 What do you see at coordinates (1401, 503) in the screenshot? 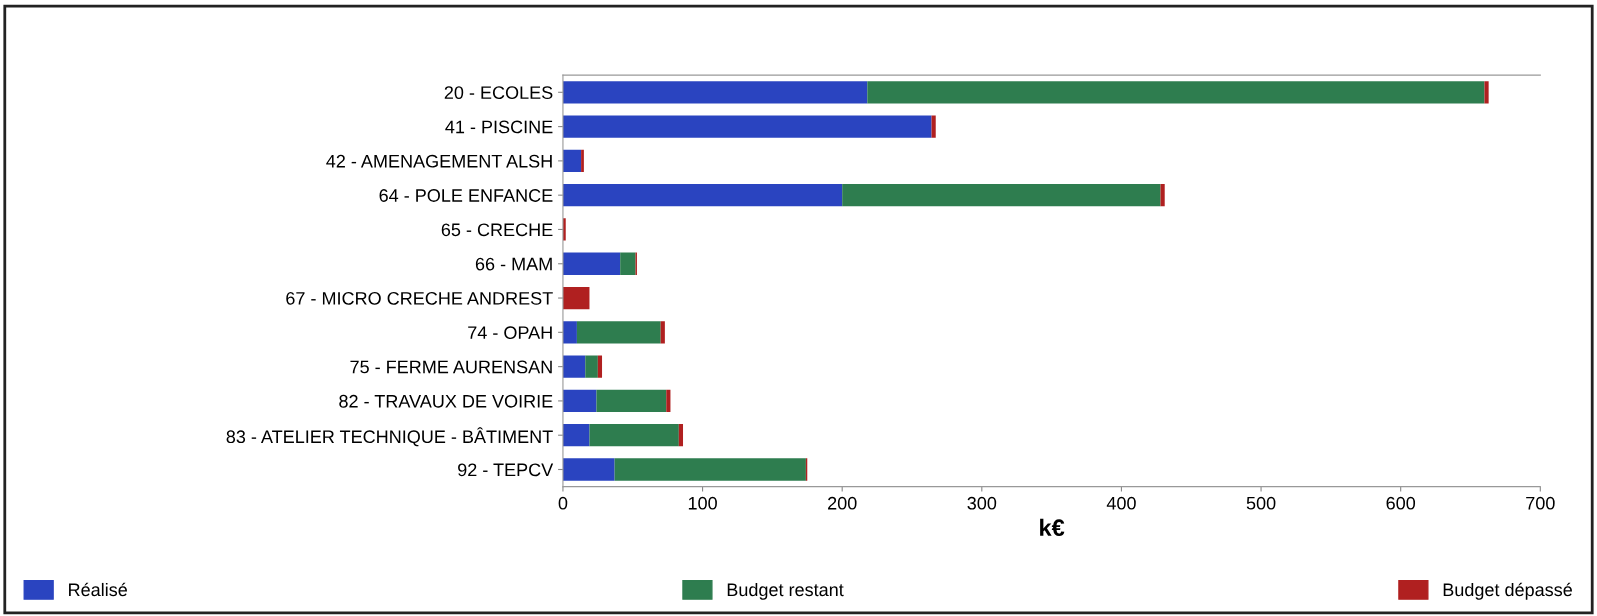
I see `x-tick-label: 600` at bounding box center [1401, 503].